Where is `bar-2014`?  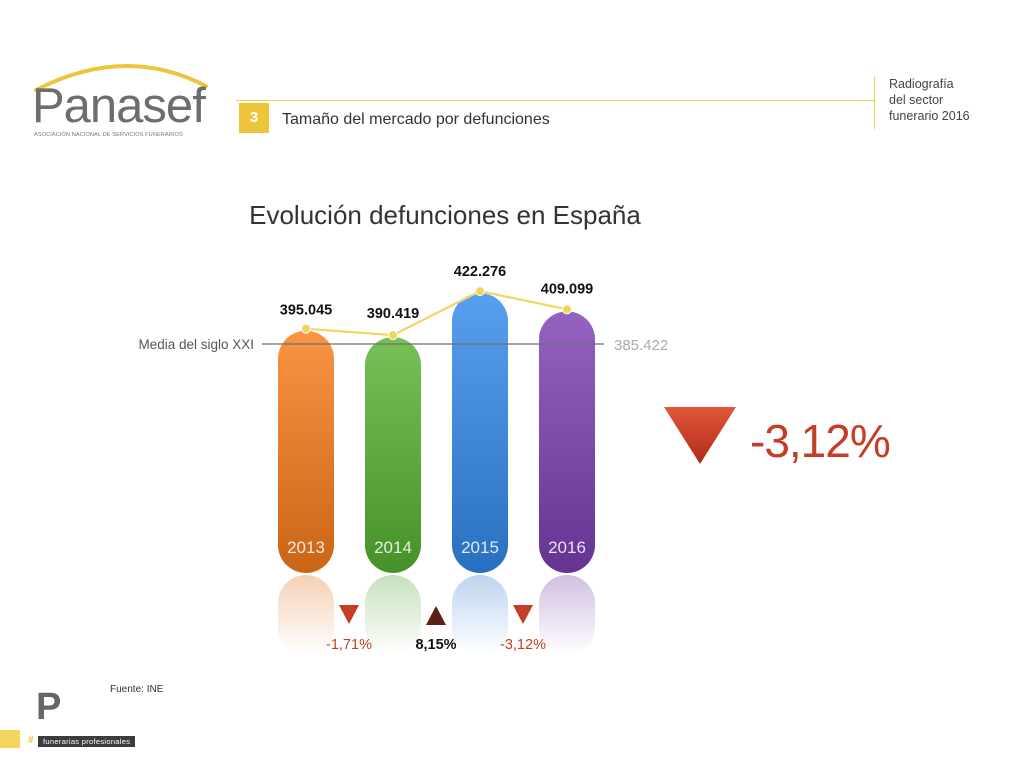
bar-2014 is located at coordinates (393, 455).